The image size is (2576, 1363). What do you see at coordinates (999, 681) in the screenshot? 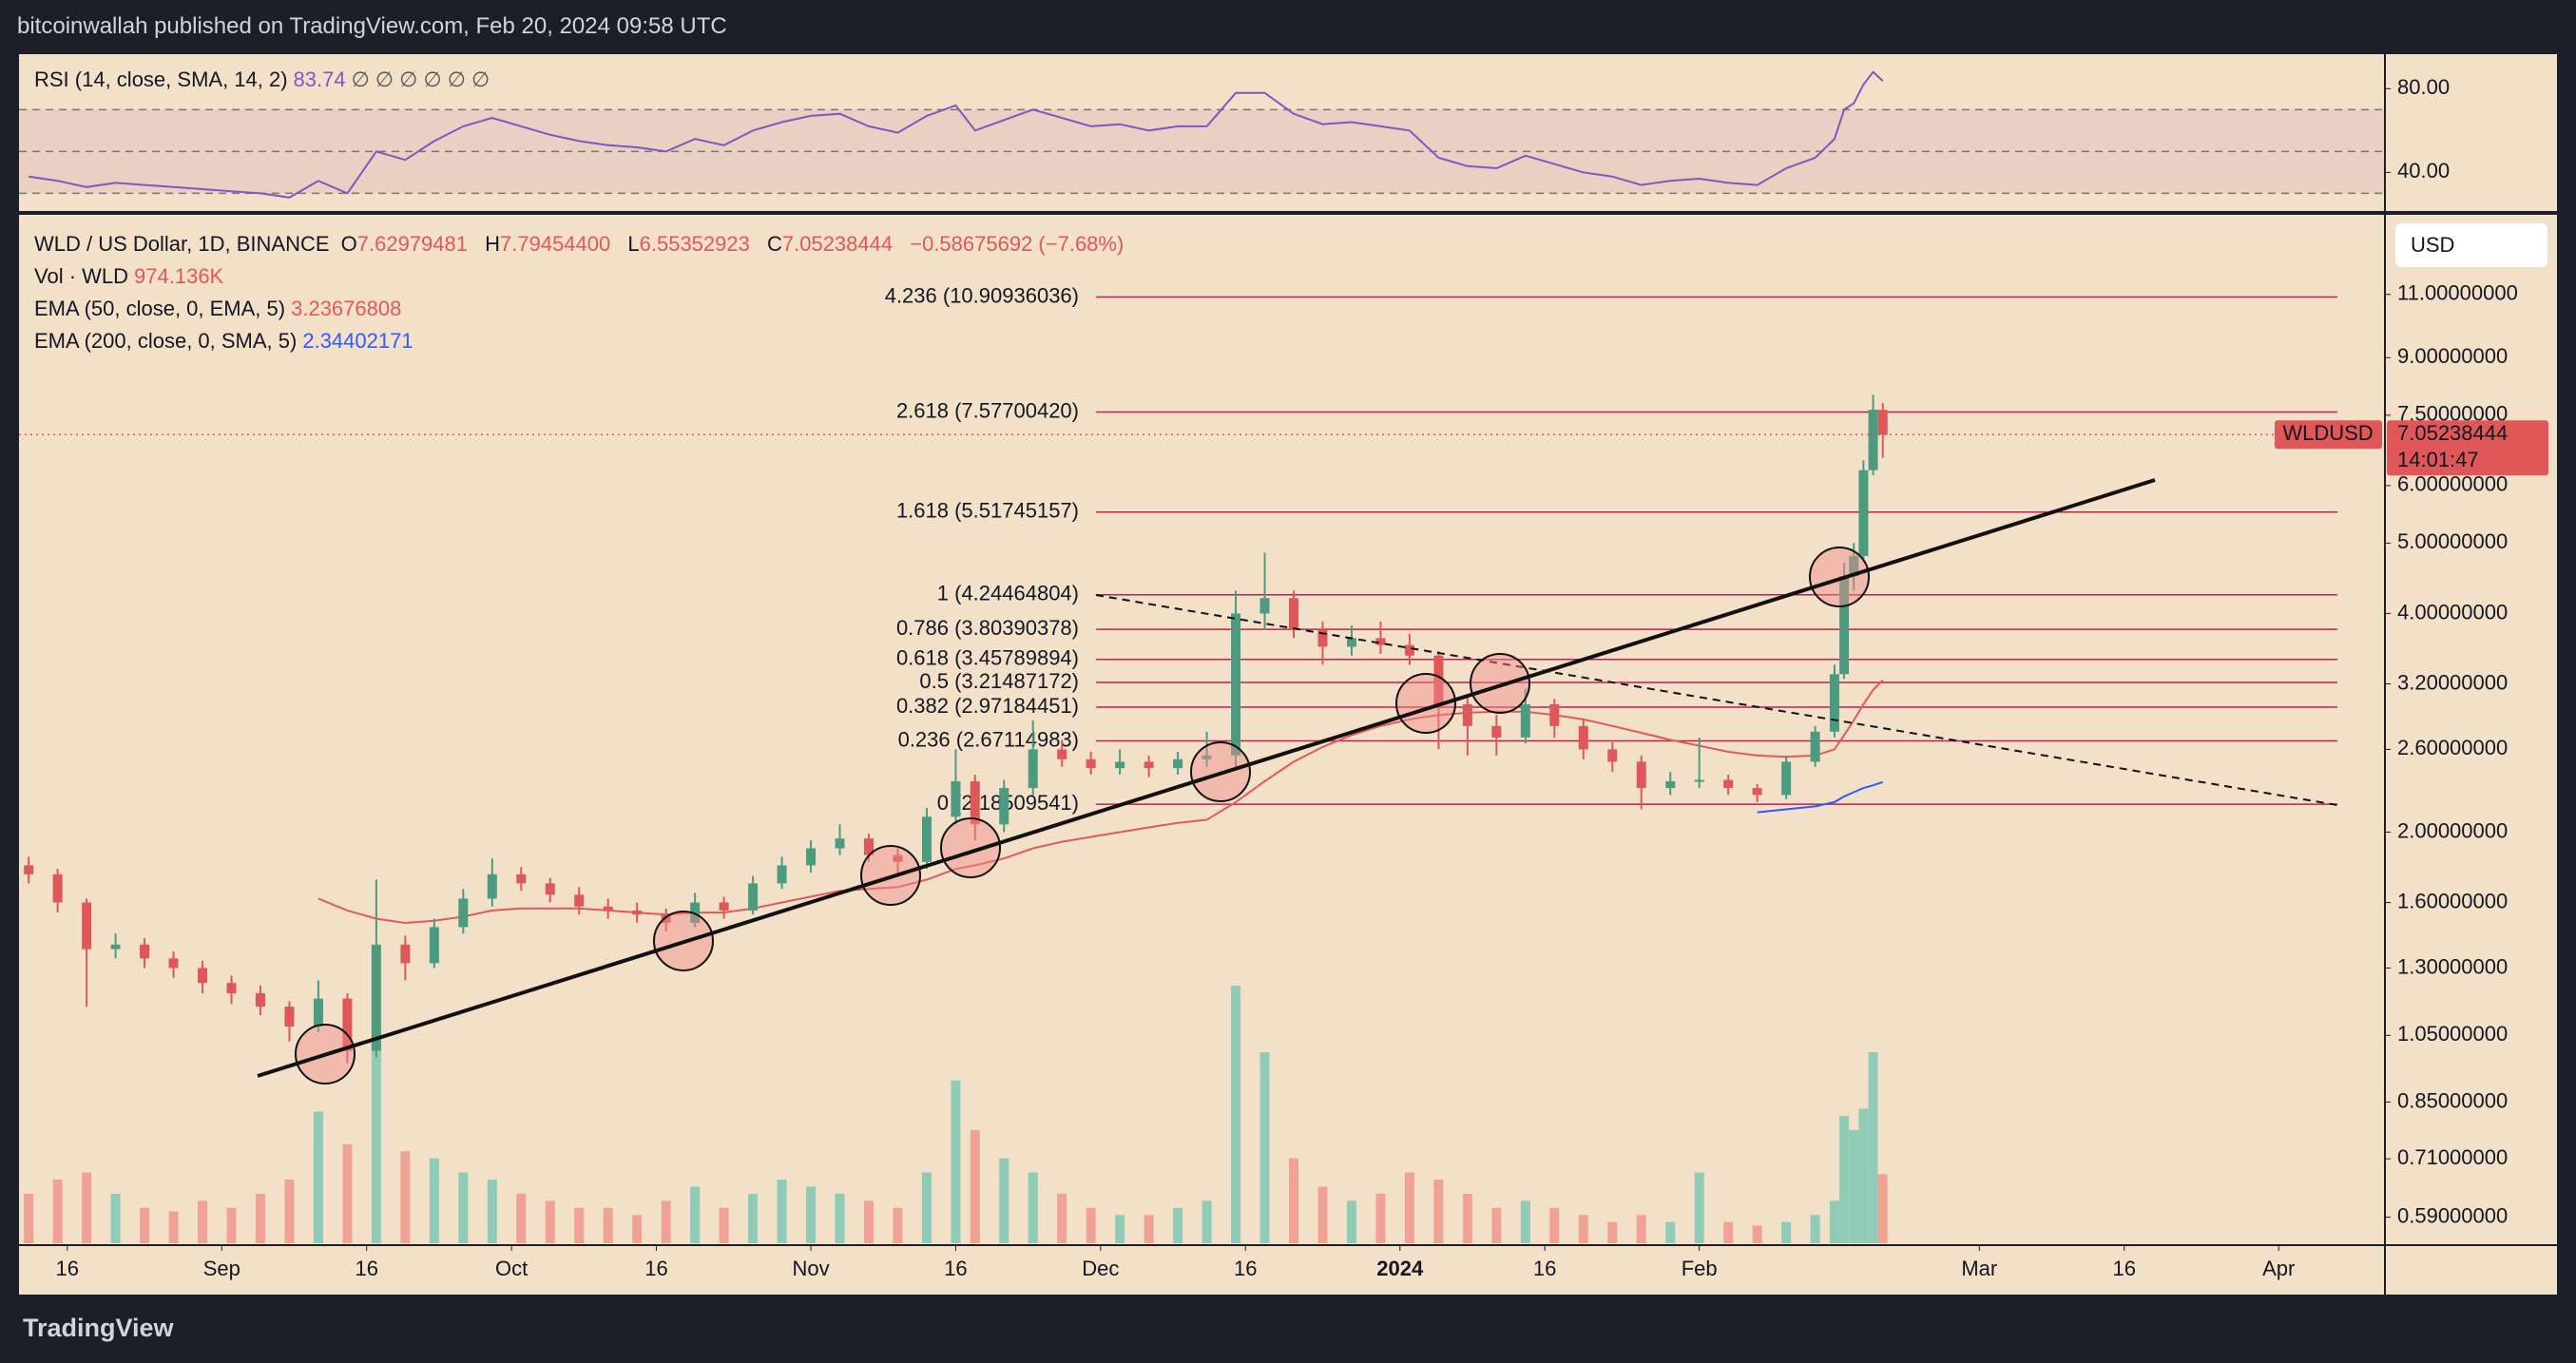
I see `fib-label: 0.5 (3.21487172)` at bounding box center [999, 681].